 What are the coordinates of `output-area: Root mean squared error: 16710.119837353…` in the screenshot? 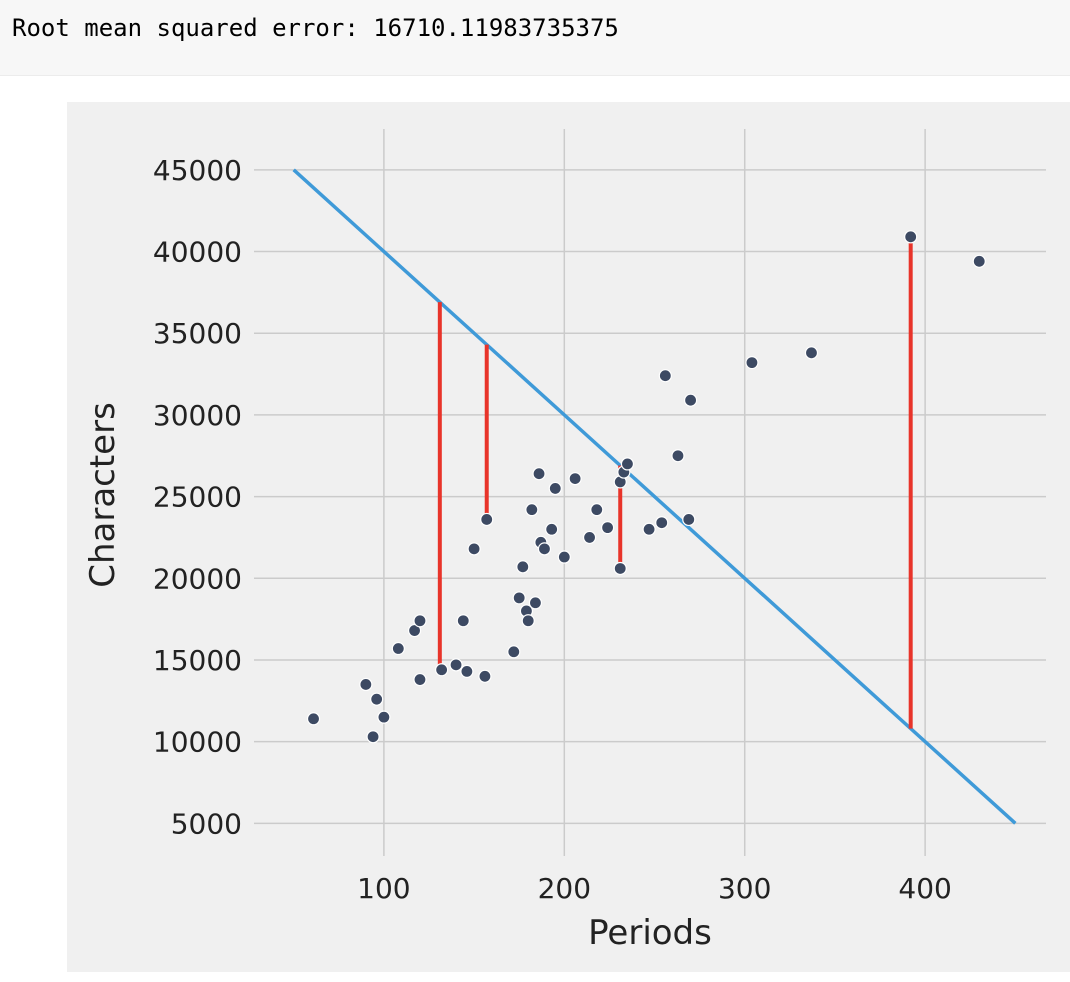 It's located at (535, 38).